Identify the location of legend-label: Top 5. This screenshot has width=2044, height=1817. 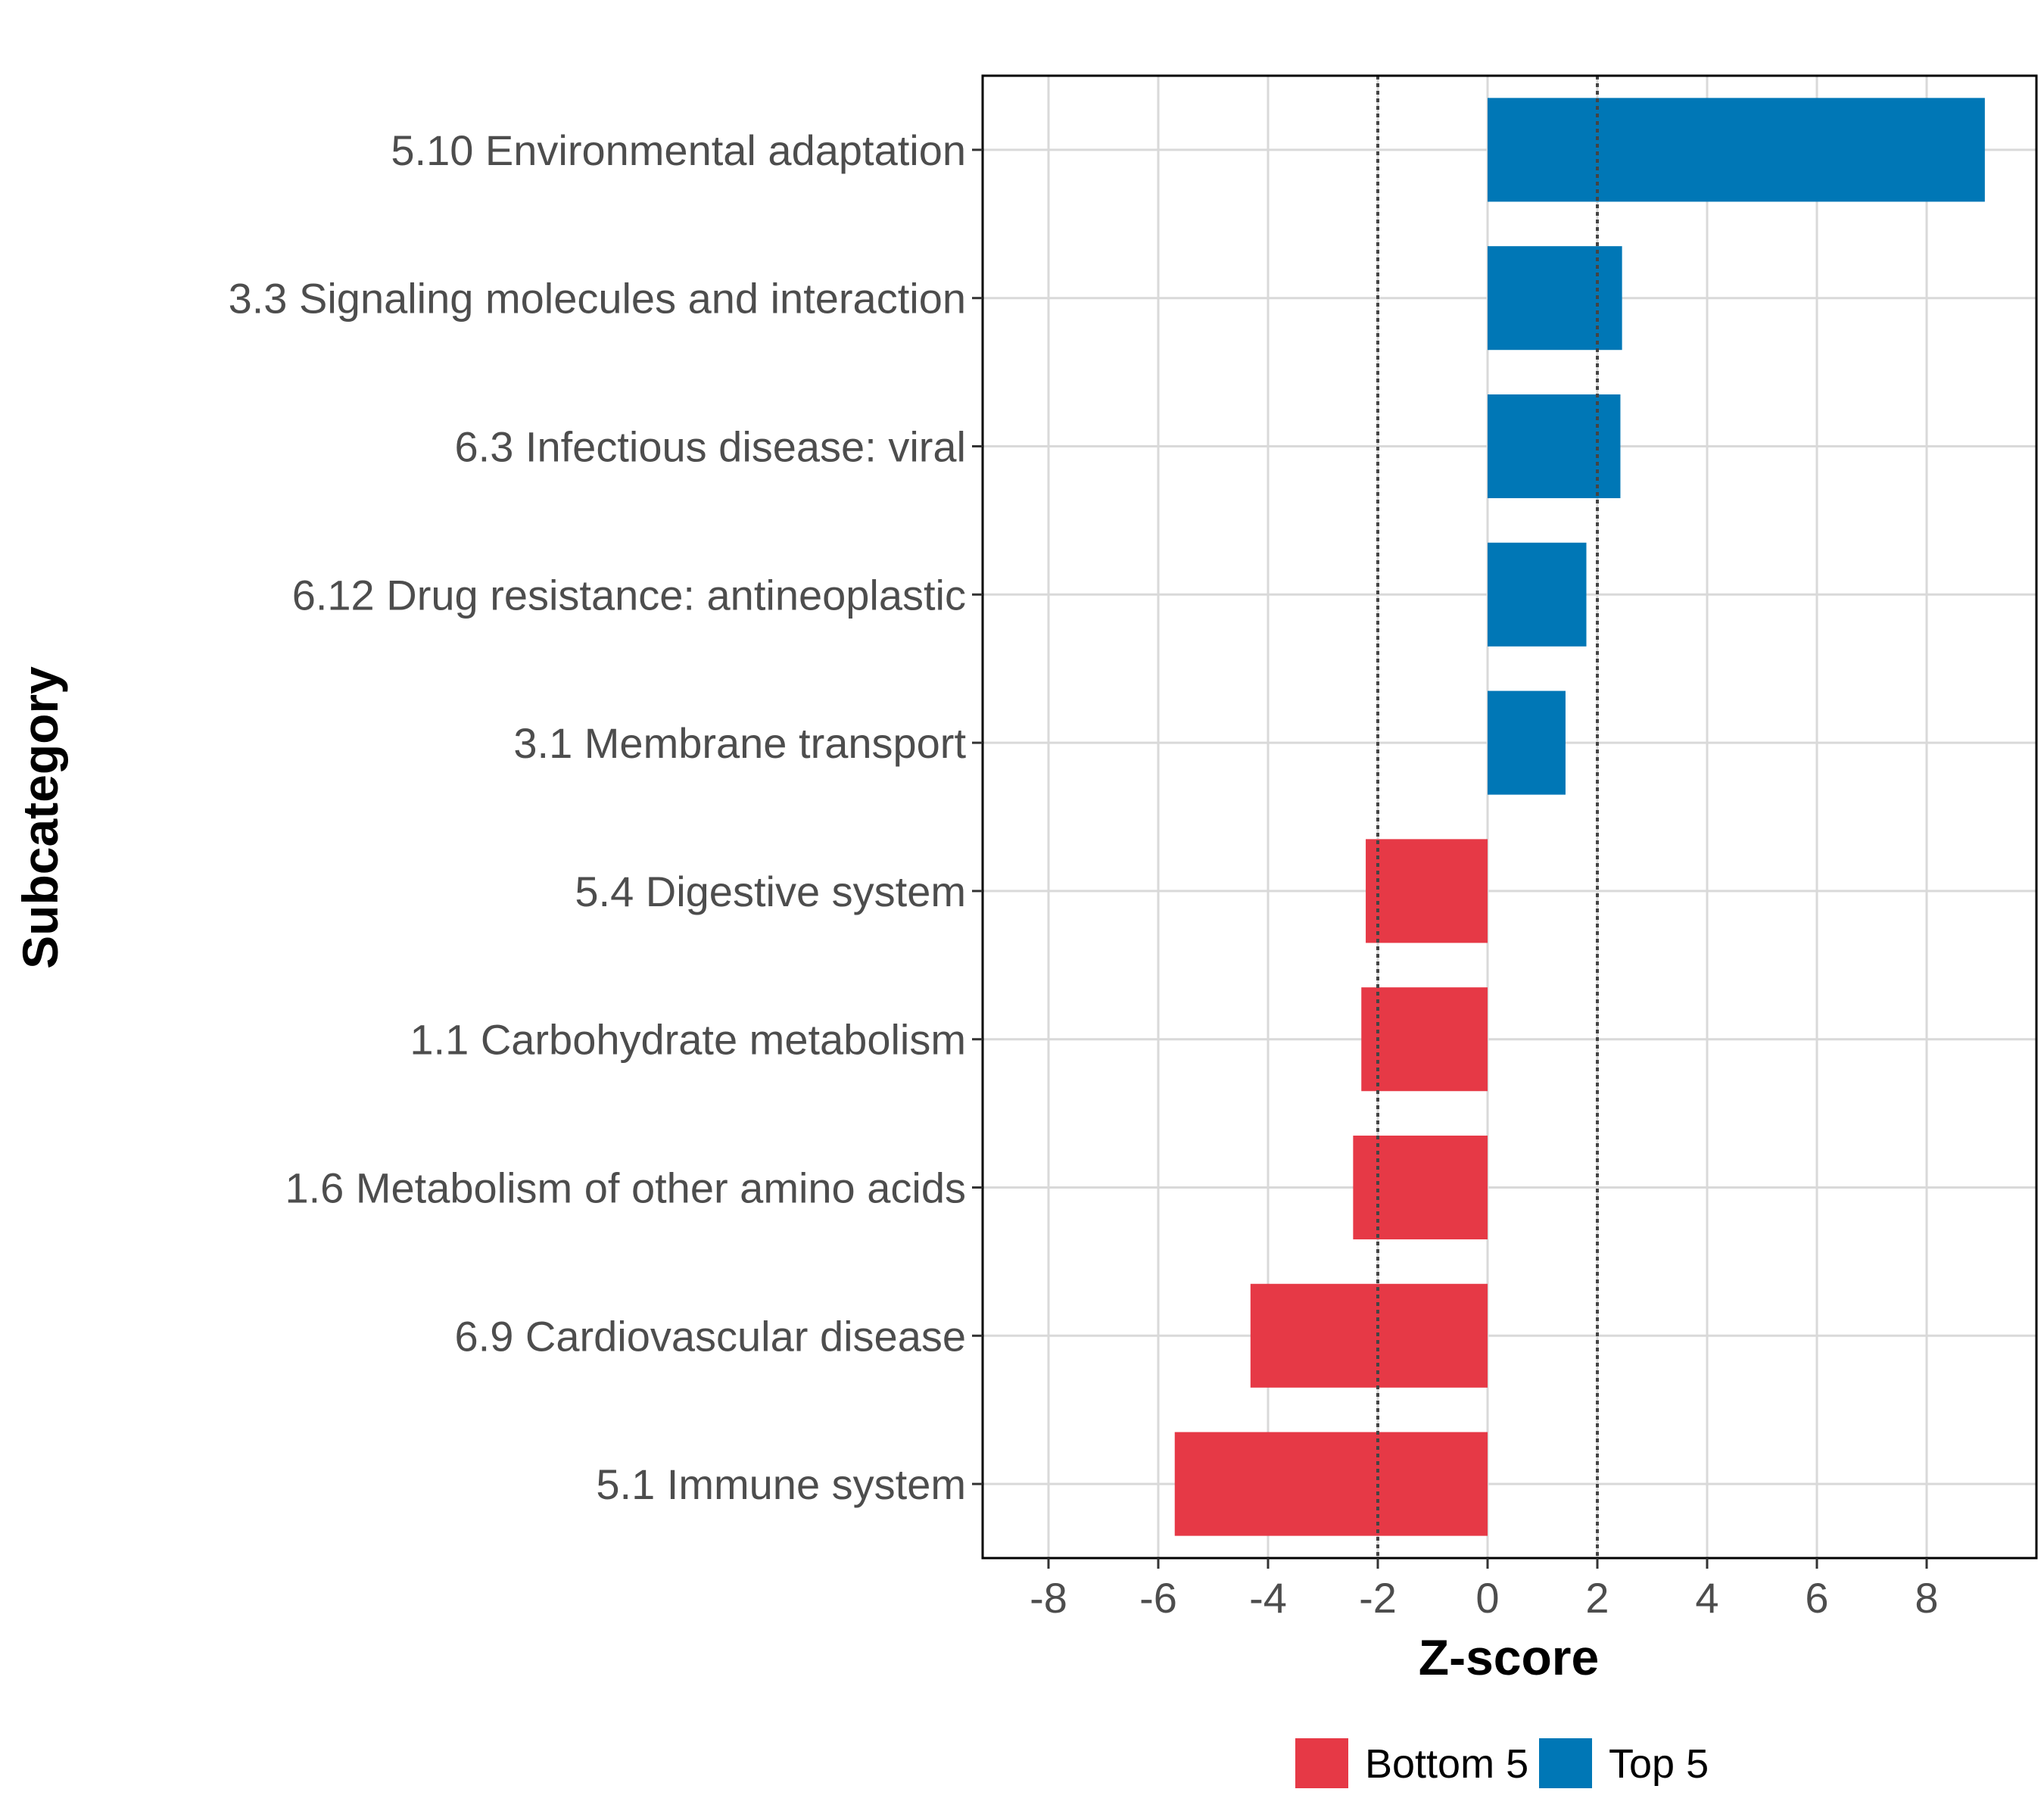
(1659, 1764).